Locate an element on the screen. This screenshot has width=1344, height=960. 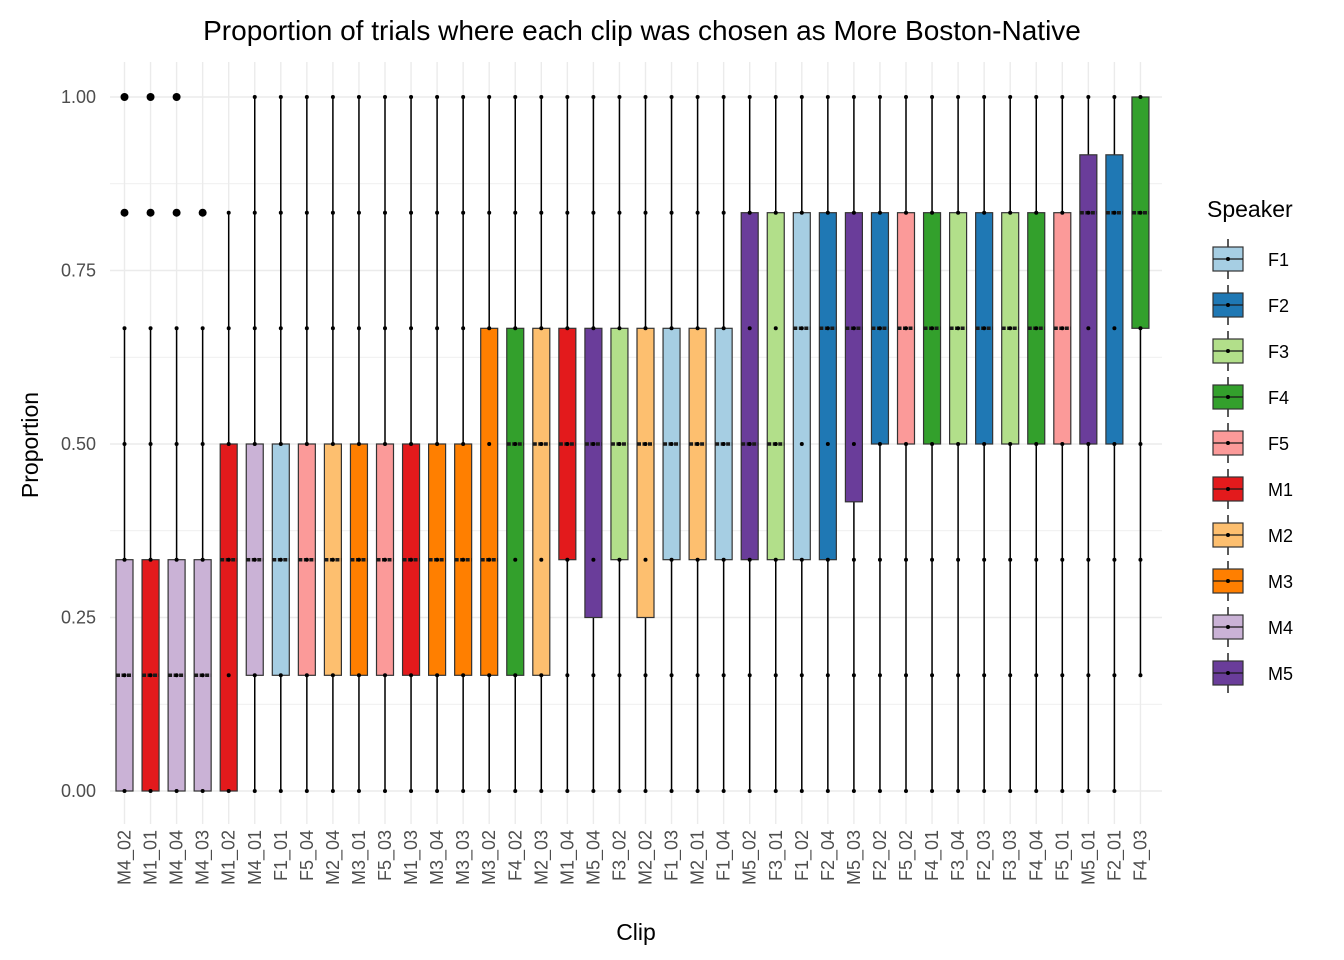
x-tick-label: F5_03 is located at coordinates (385, 855).